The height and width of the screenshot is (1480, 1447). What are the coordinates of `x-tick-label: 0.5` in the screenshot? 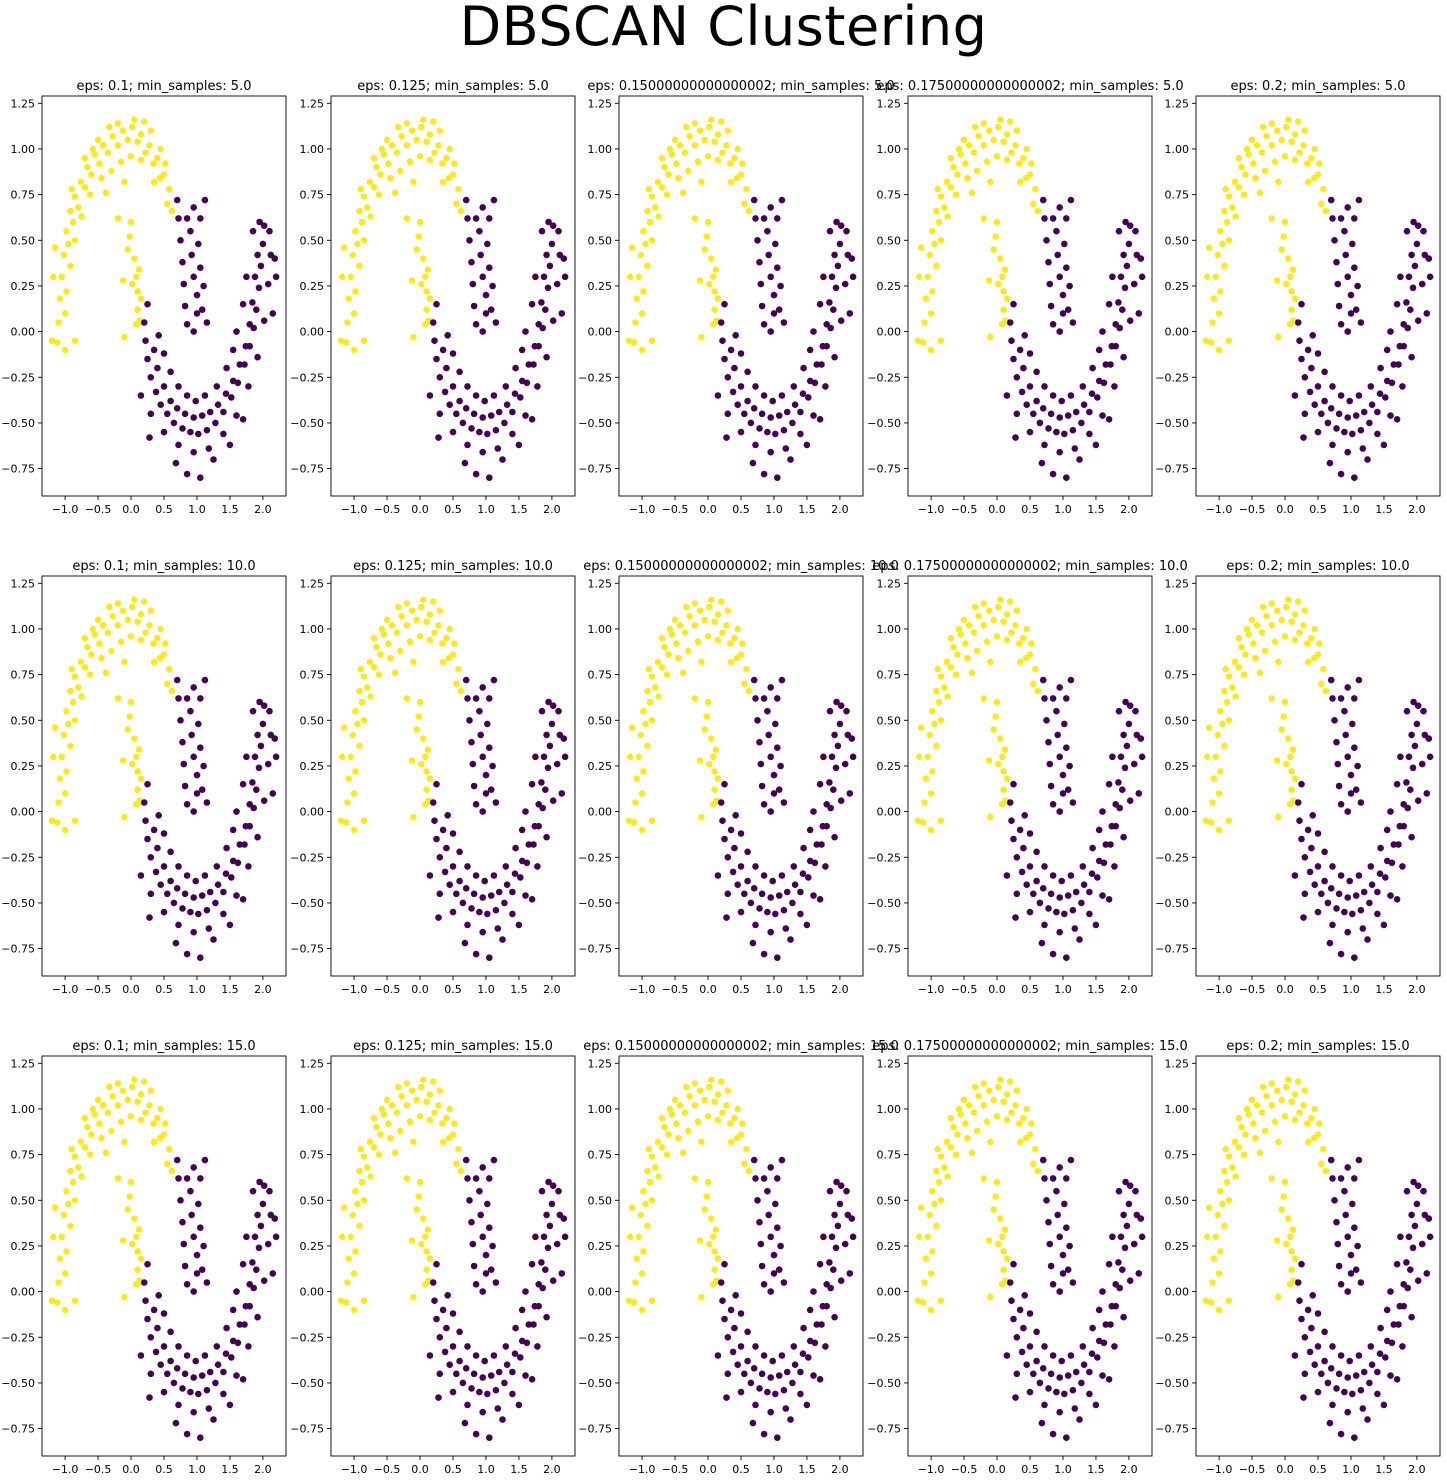 It's located at (741, 509).